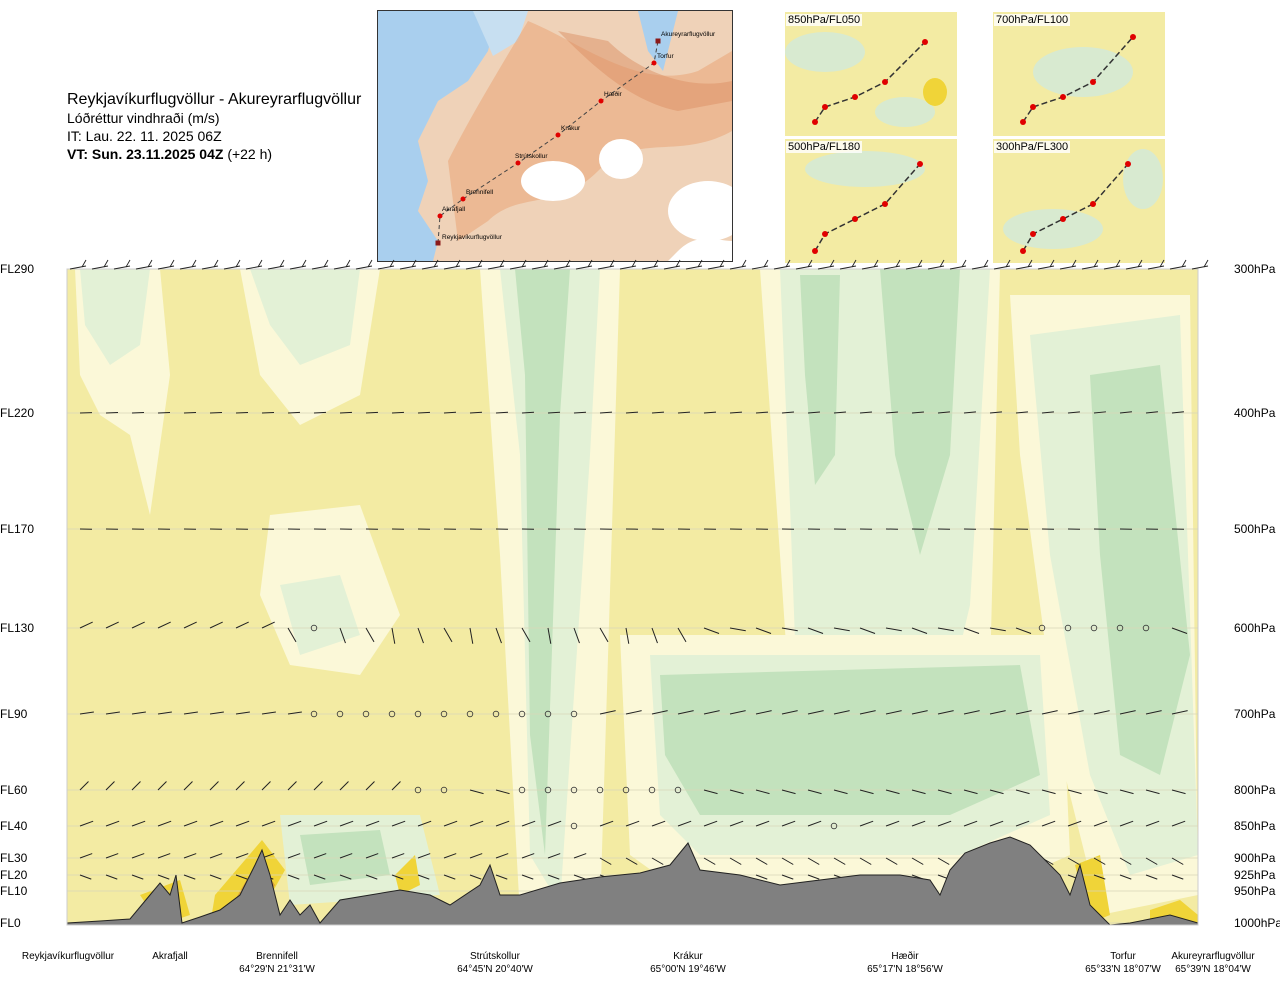 The width and height of the screenshot is (1280, 981). I want to click on location-coordinate: 65°33'N 18°07'W, so click(1123, 969).